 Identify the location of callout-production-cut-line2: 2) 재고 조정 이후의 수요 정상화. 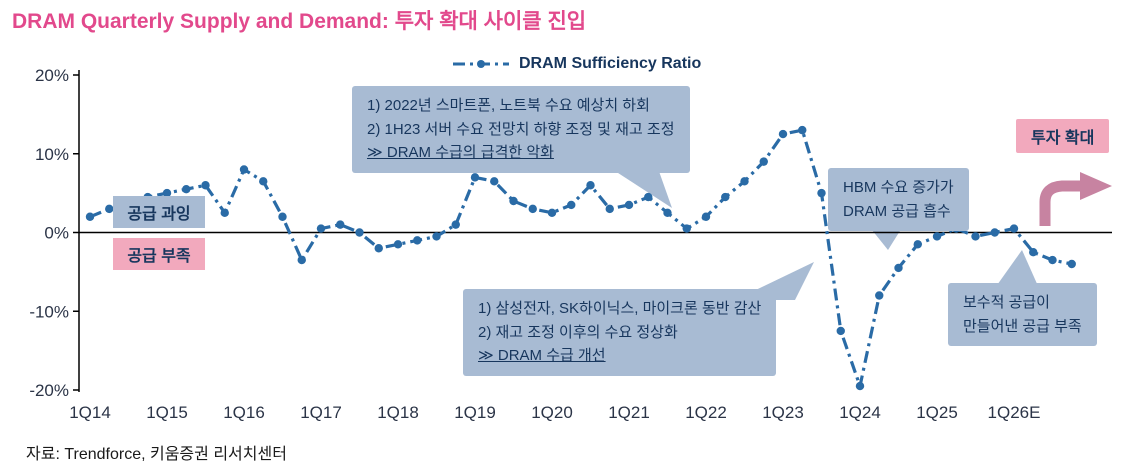
(578, 332).